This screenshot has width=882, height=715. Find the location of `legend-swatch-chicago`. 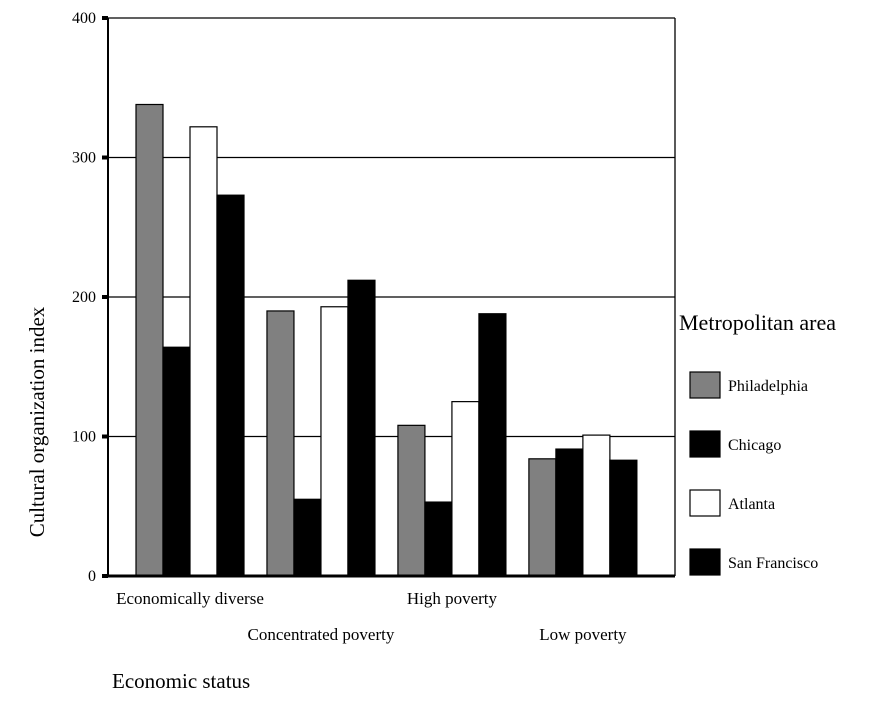

legend-swatch-chicago is located at coordinates (705, 444).